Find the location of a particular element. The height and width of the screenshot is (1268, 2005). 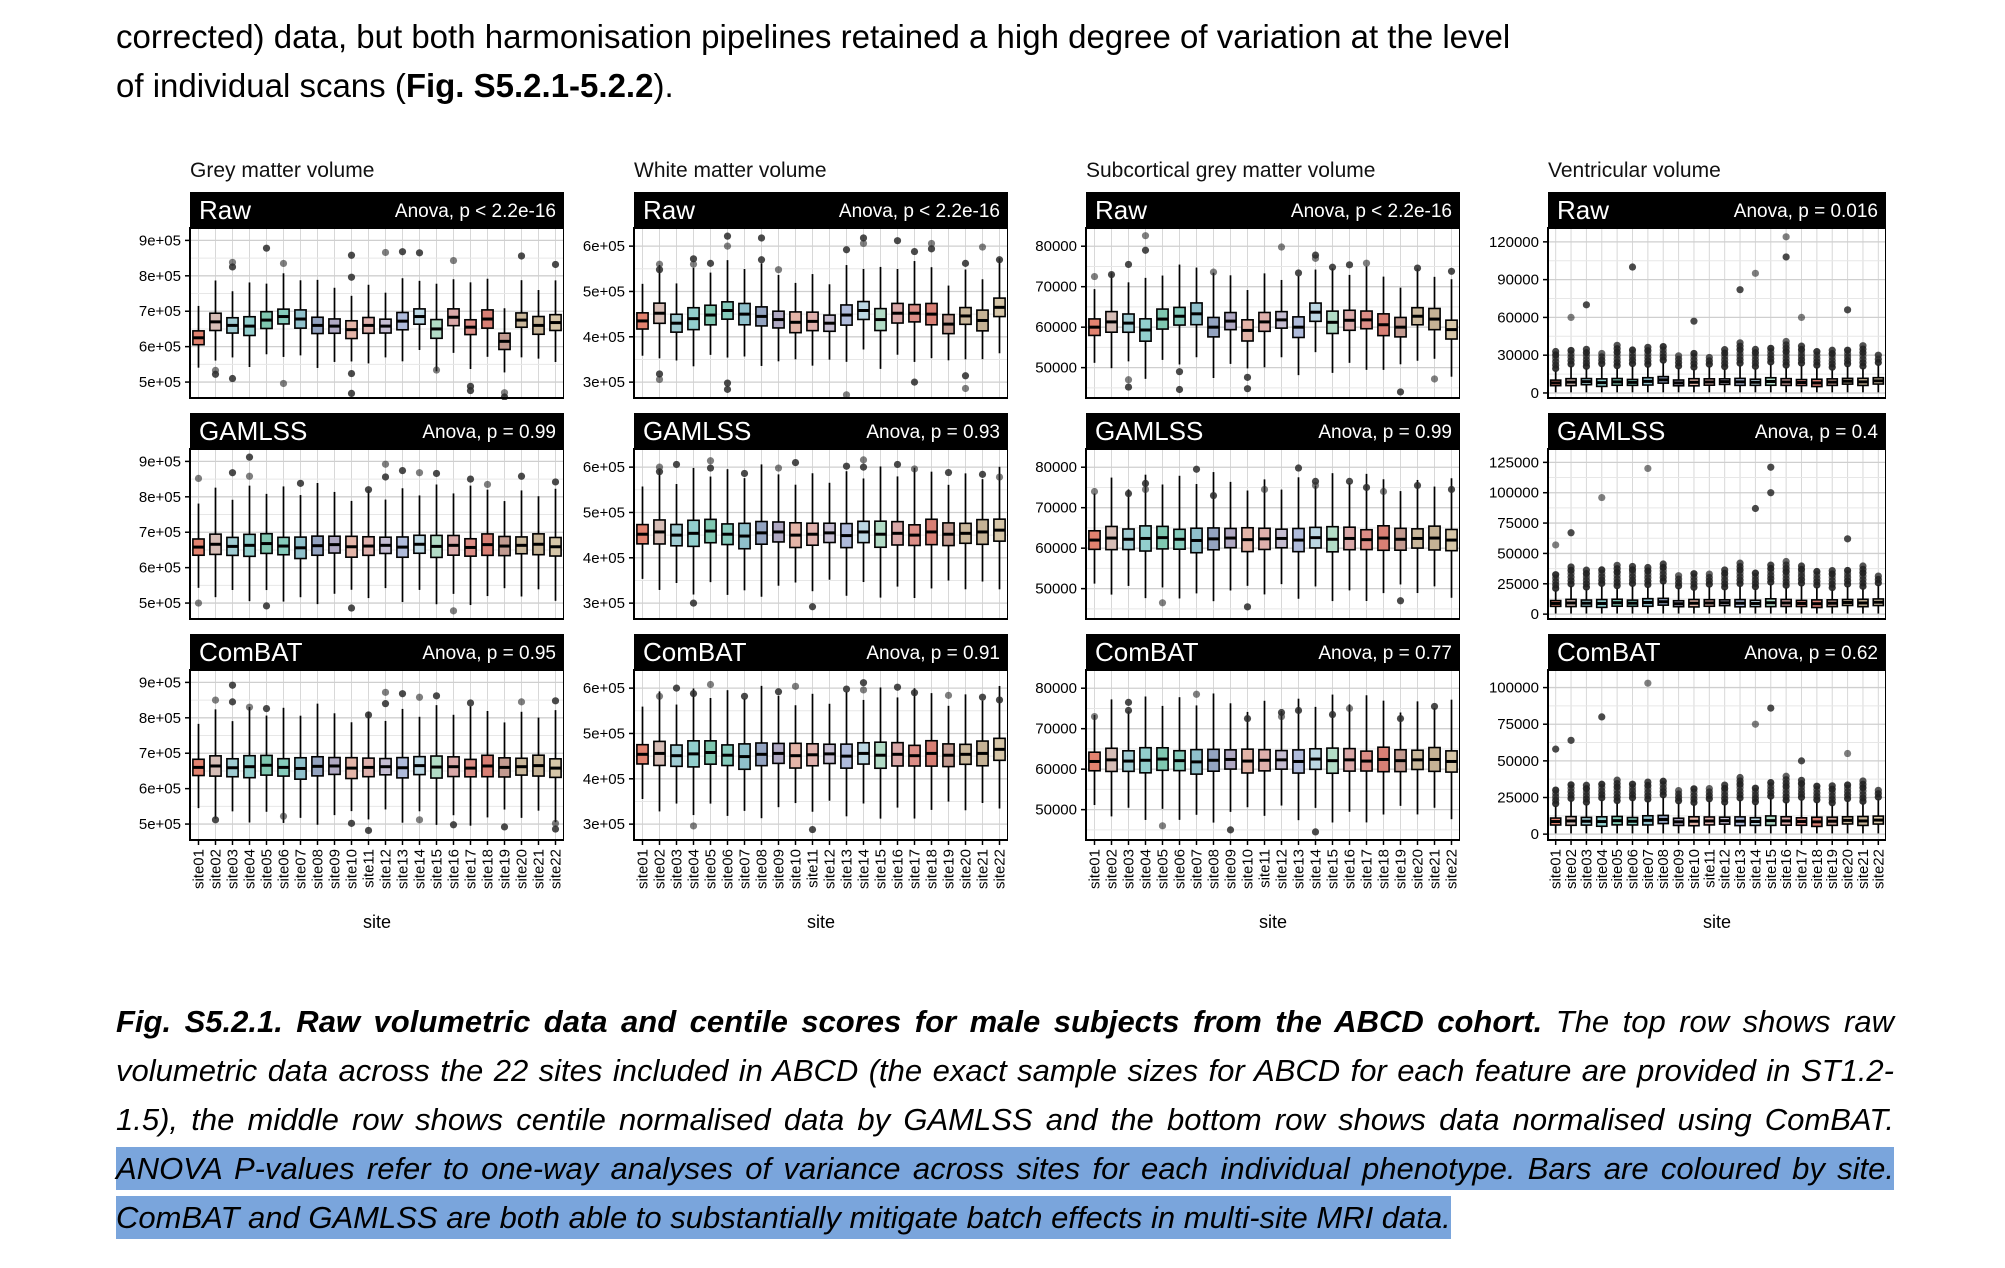

column-title: Subcortical grey matter volume is located at coordinates (1231, 170).